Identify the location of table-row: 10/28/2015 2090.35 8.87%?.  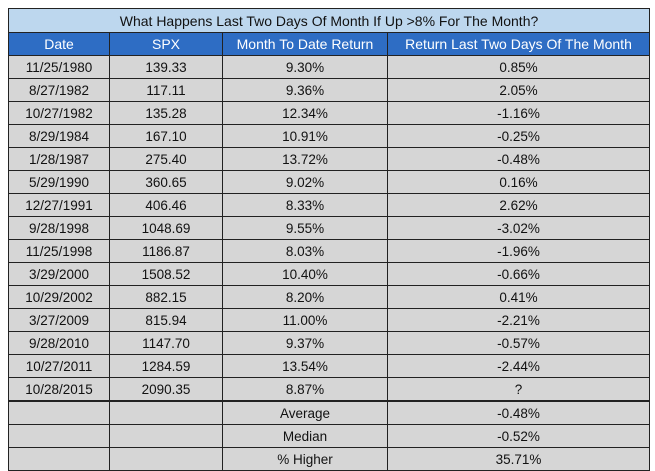
(329, 389).